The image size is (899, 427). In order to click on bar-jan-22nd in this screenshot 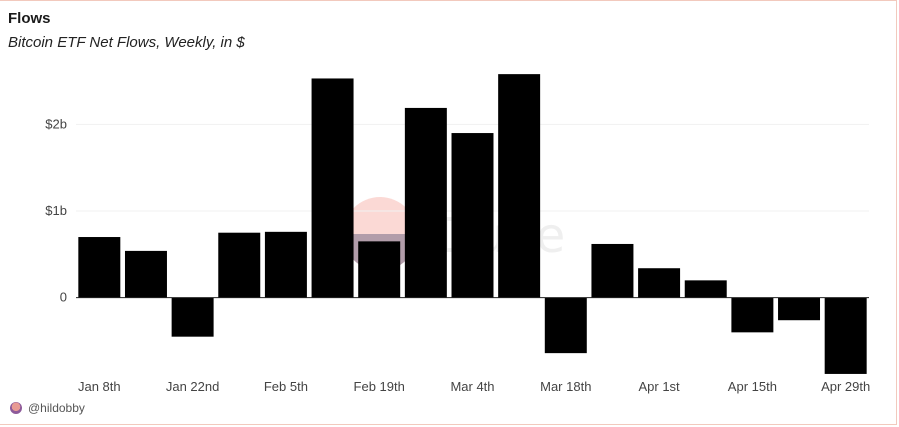, I will do `click(192, 317)`.